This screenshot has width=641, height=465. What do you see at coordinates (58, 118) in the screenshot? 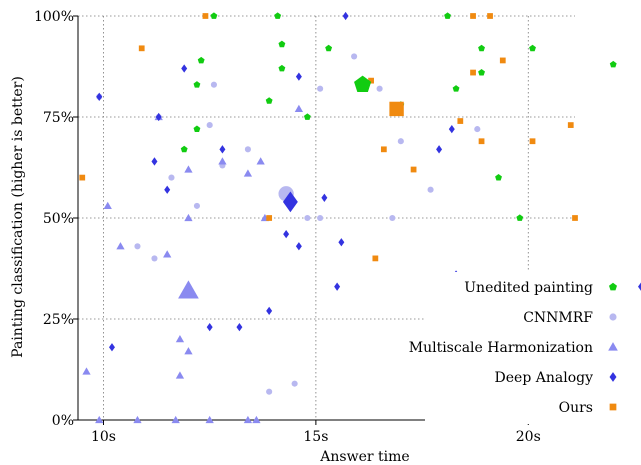
I see `y-tick-label: 75%` at bounding box center [58, 118].